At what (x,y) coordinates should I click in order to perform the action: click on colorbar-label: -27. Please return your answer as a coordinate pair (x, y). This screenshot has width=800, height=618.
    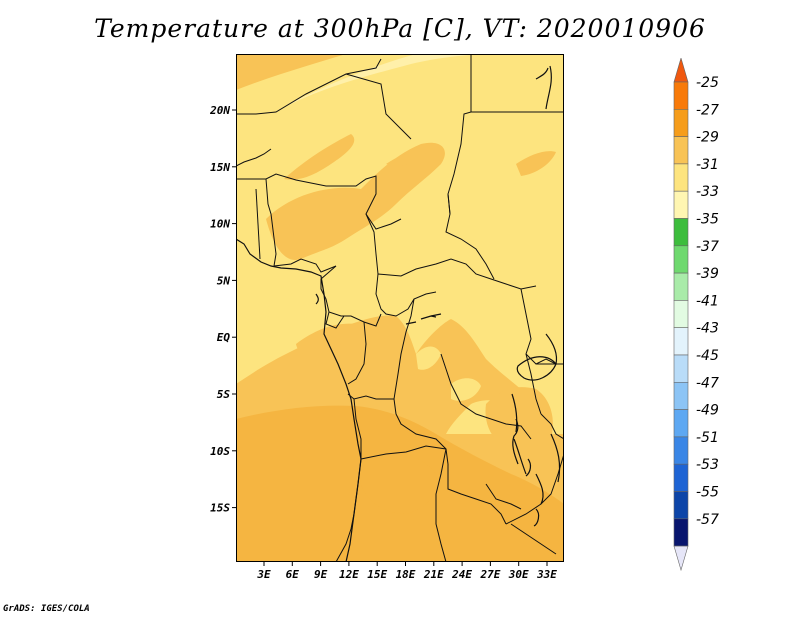
    Looking at the image, I should click on (707, 110).